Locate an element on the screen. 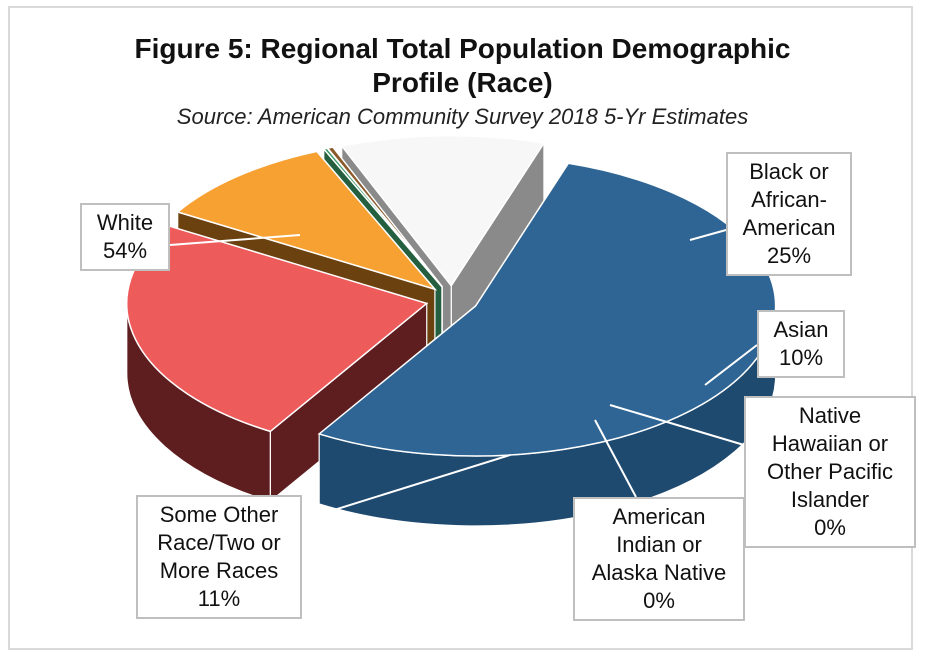 The image size is (925, 660). label-some-other-race-line: 11% is located at coordinates (219, 598).